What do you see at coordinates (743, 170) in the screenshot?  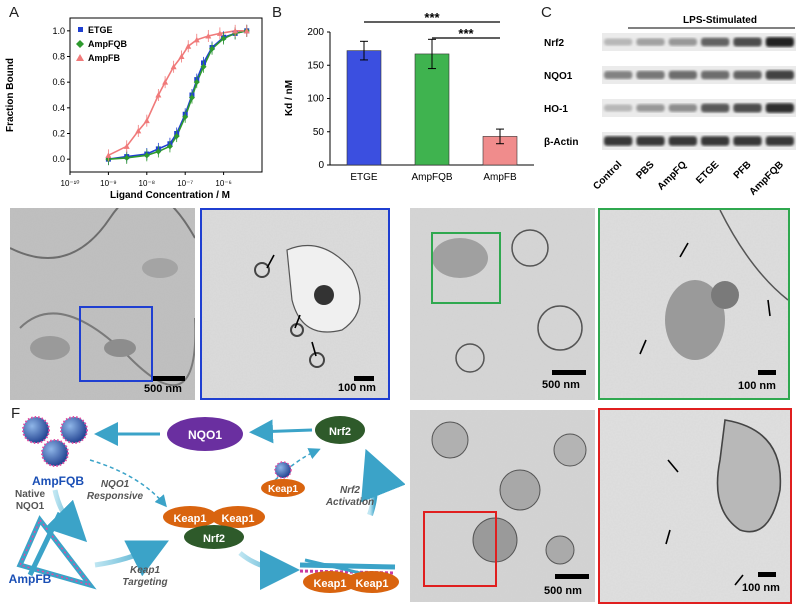 I see `blot-lane-label: PFB` at bounding box center [743, 170].